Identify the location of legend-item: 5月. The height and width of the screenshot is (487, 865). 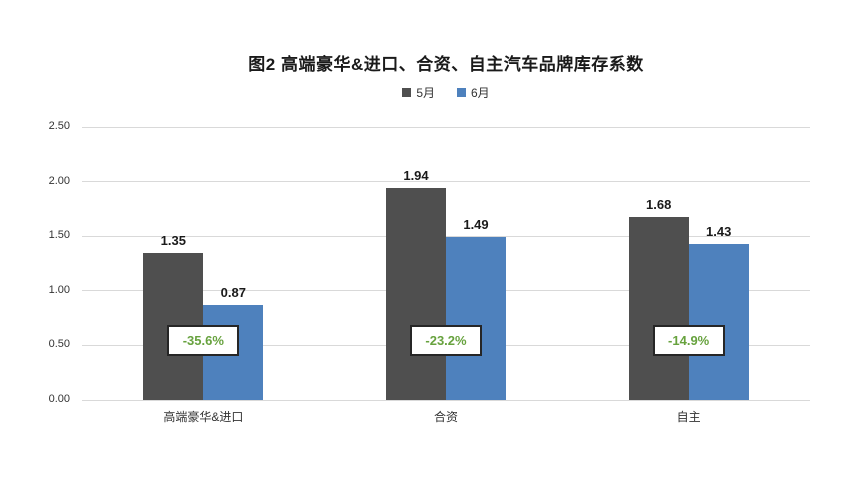
(418, 92).